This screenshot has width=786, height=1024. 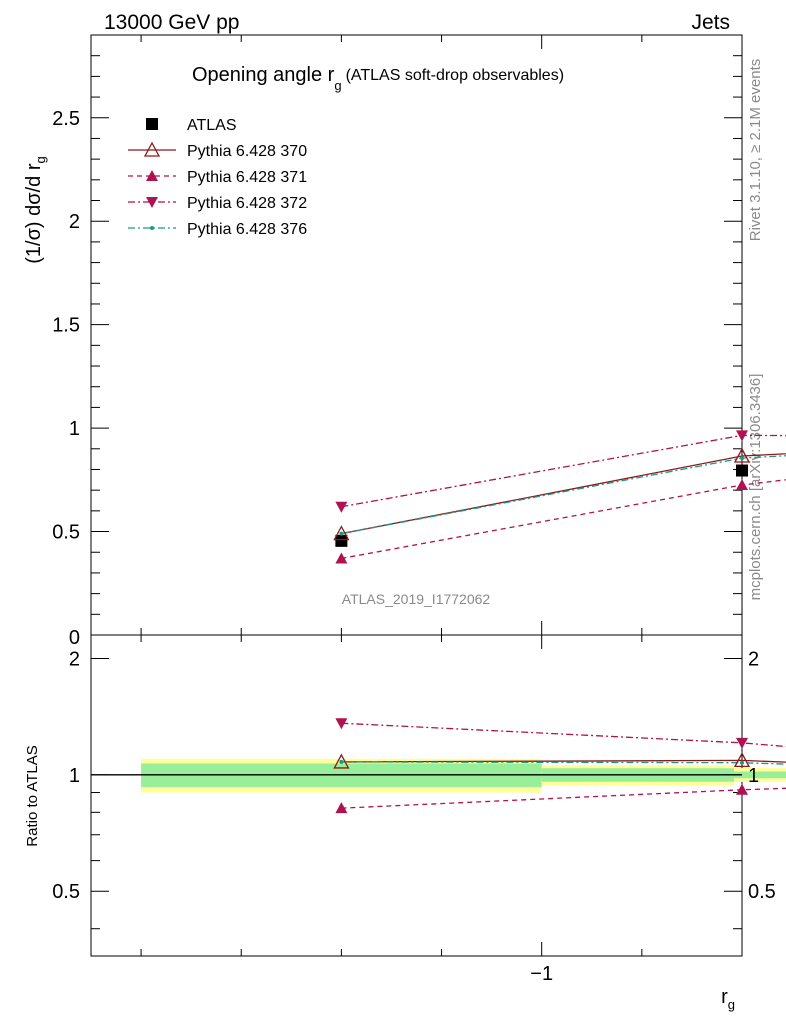 What do you see at coordinates (66, 533) in the screenshot?
I see `y-tick-label: 0.5` at bounding box center [66, 533].